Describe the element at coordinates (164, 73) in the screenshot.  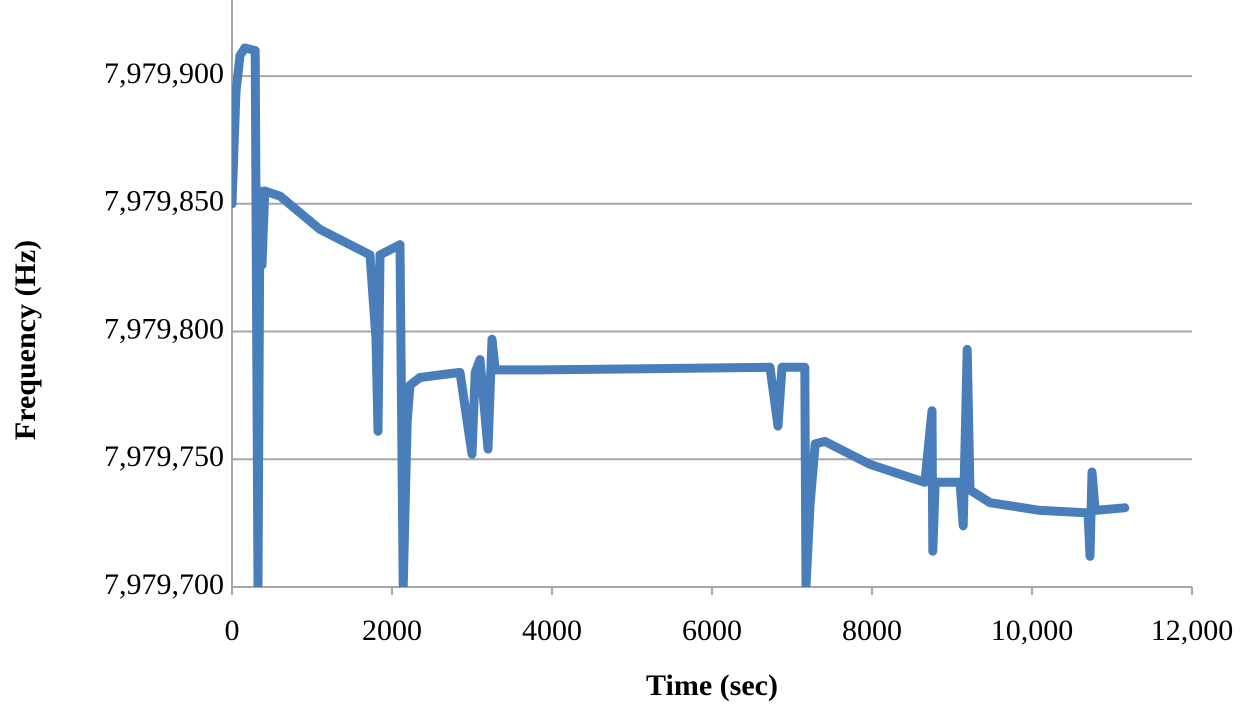
I see `y-tick-label: 7,979,900` at that location.